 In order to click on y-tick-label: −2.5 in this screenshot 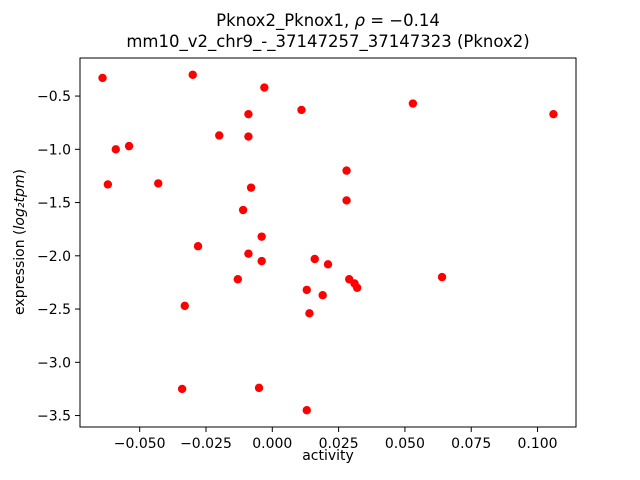, I will do `click(54, 310)`.